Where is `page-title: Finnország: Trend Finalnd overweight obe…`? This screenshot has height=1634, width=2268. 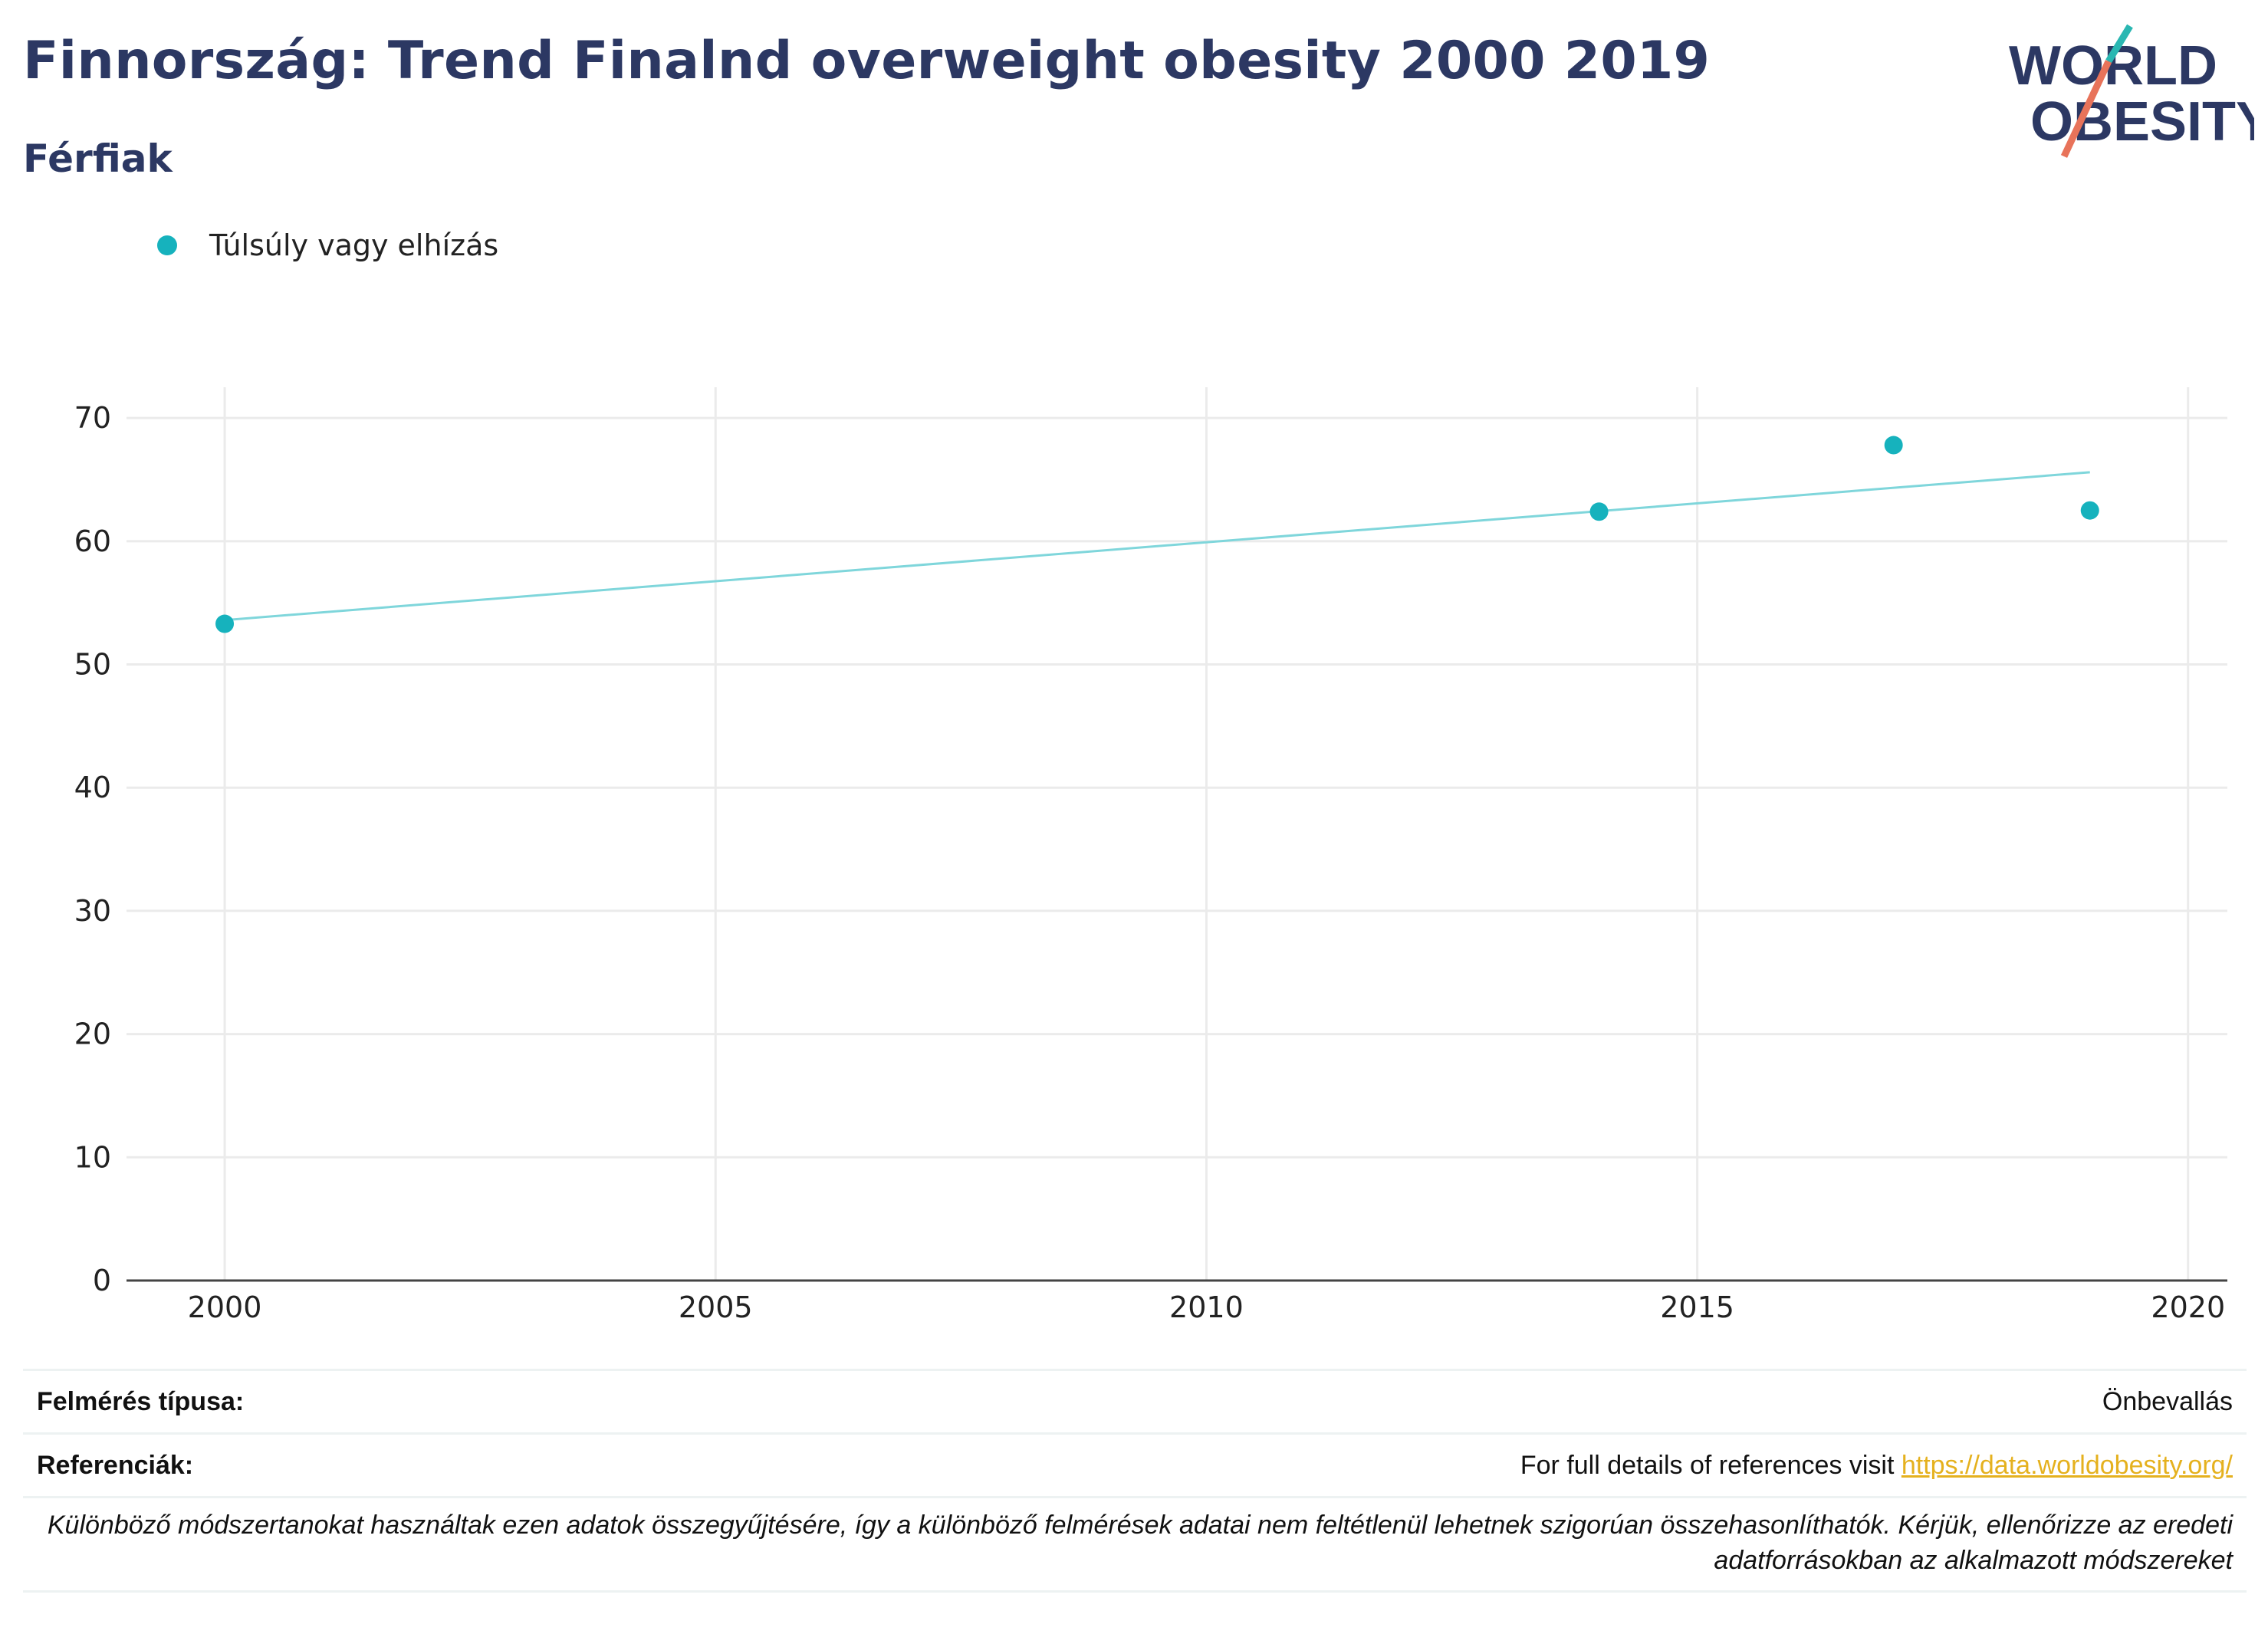
page-title: Finnország: Trend Finalnd overweight obe… is located at coordinates (867, 61).